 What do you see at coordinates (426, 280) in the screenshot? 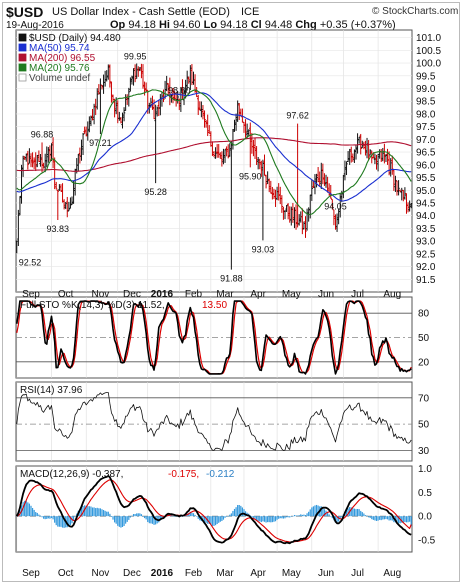
I see `price-y-tick-label: 91.5` at bounding box center [426, 280].